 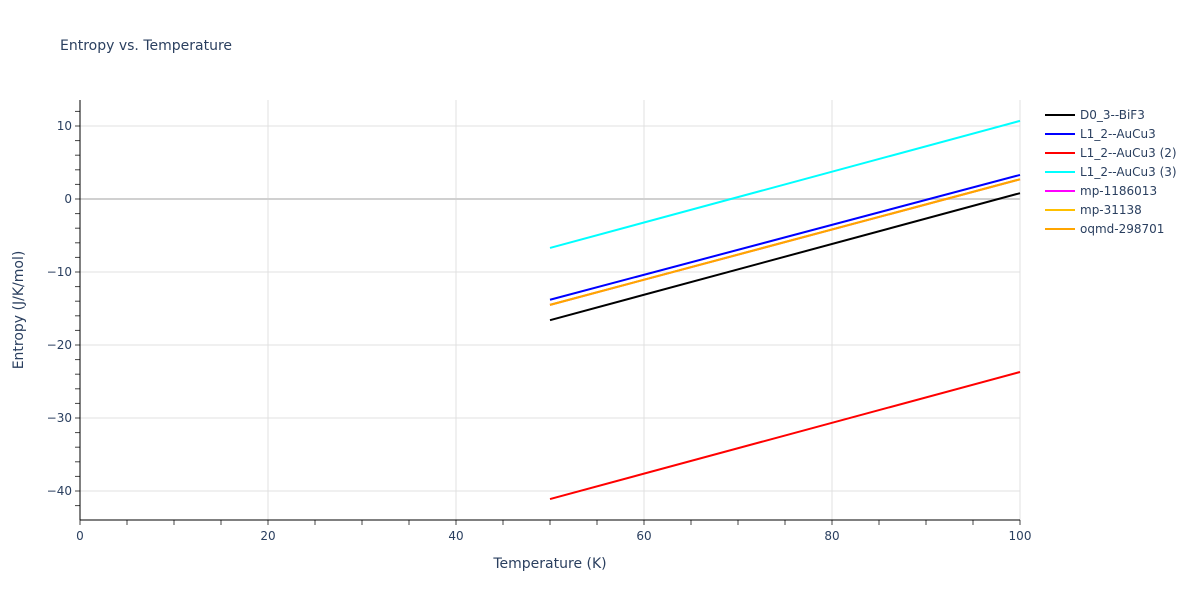 What do you see at coordinates (1128, 172) in the screenshot?
I see `legend-label: L1_2--AuCu3 (3)` at bounding box center [1128, 172].